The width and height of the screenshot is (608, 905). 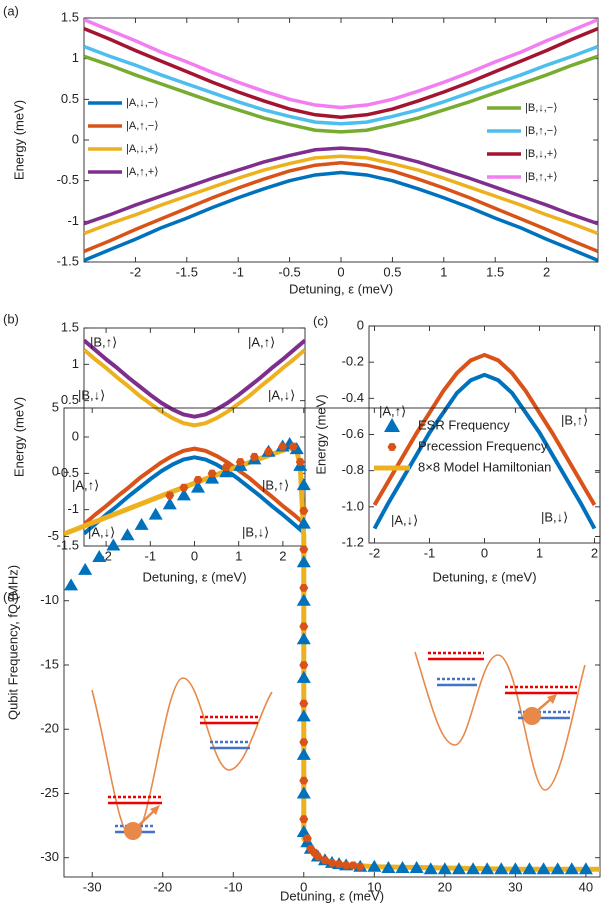 What do you see at coordinates (55, 406) in the screenshot?
I see `y-tick-label: 5` at bounding box center [55, 406].